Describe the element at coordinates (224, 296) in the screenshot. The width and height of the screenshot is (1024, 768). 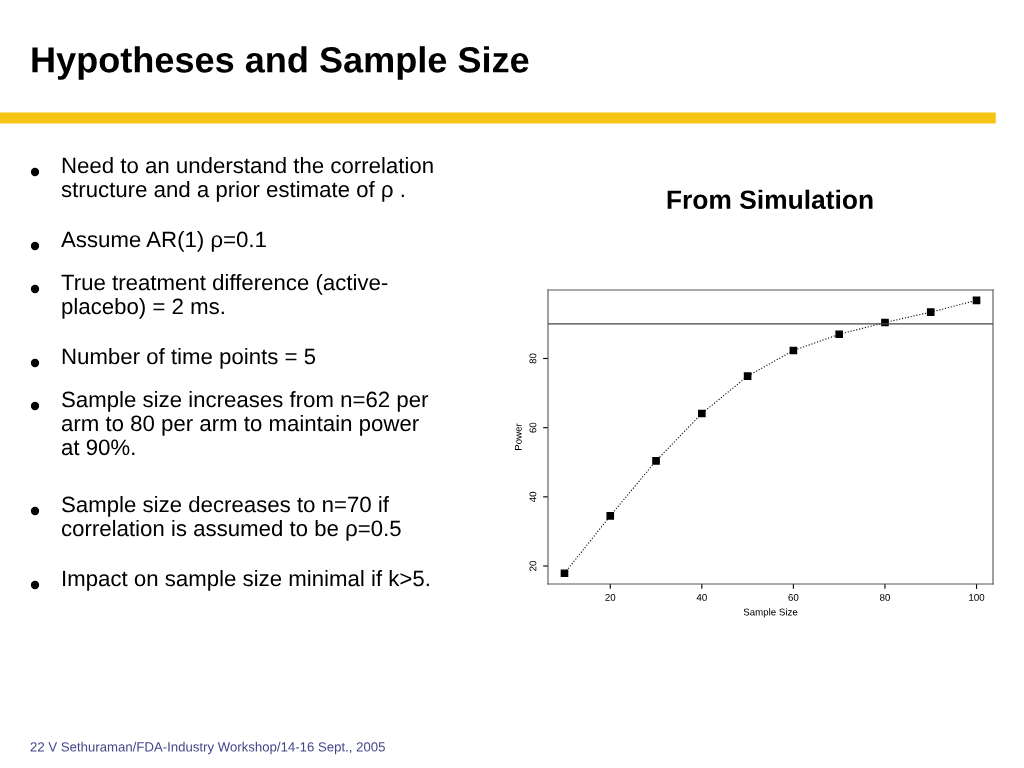
I see `text: True treatment difference (active- placebo) = 2 ms.` at that location.